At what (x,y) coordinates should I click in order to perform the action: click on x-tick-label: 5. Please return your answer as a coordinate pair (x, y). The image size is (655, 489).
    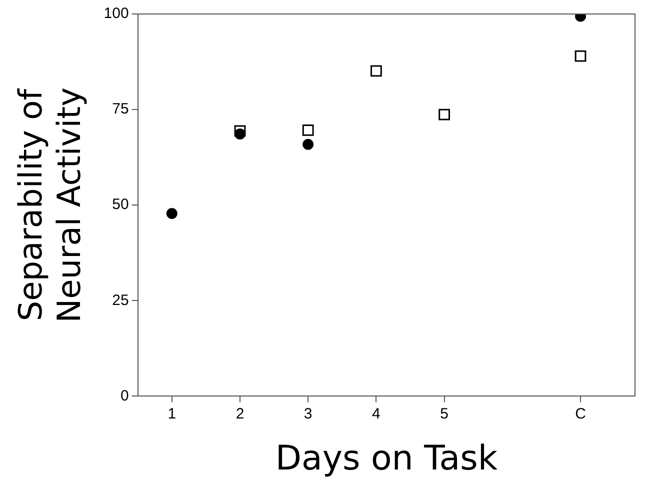
    Looking at the image, I should click on (444, 413).